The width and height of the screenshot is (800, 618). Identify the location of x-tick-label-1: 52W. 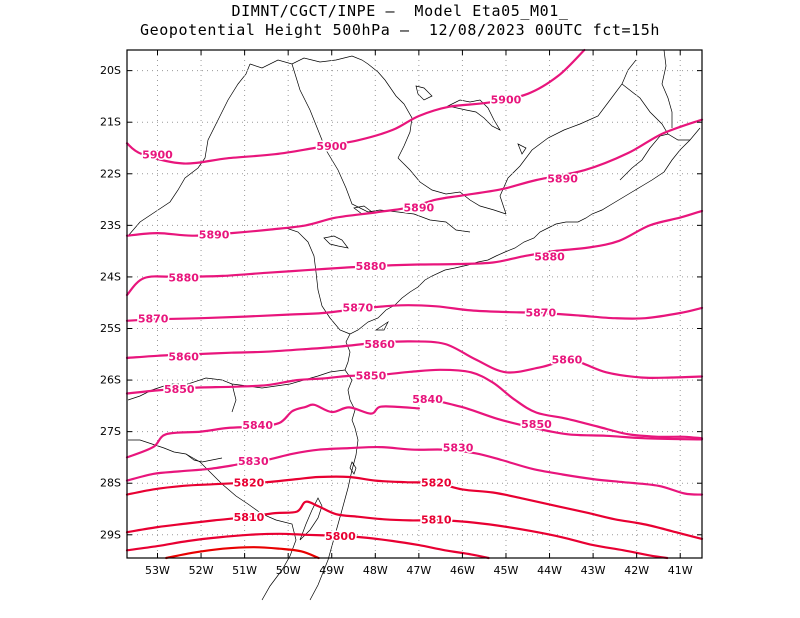
(201, 570).